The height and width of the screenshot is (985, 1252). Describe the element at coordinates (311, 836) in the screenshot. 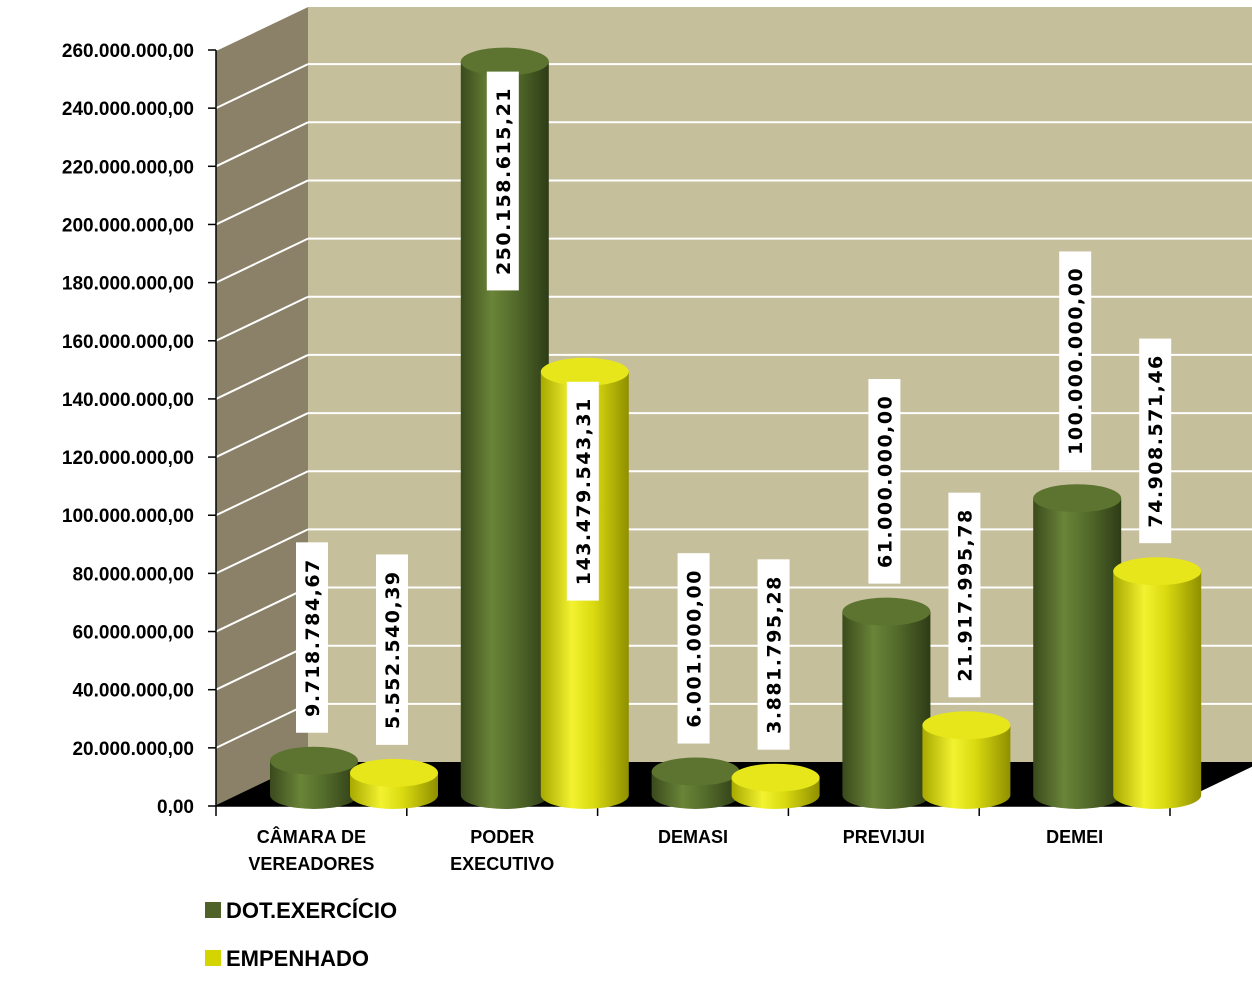

I see `x-category-label: CÂMARA DE` at that location.